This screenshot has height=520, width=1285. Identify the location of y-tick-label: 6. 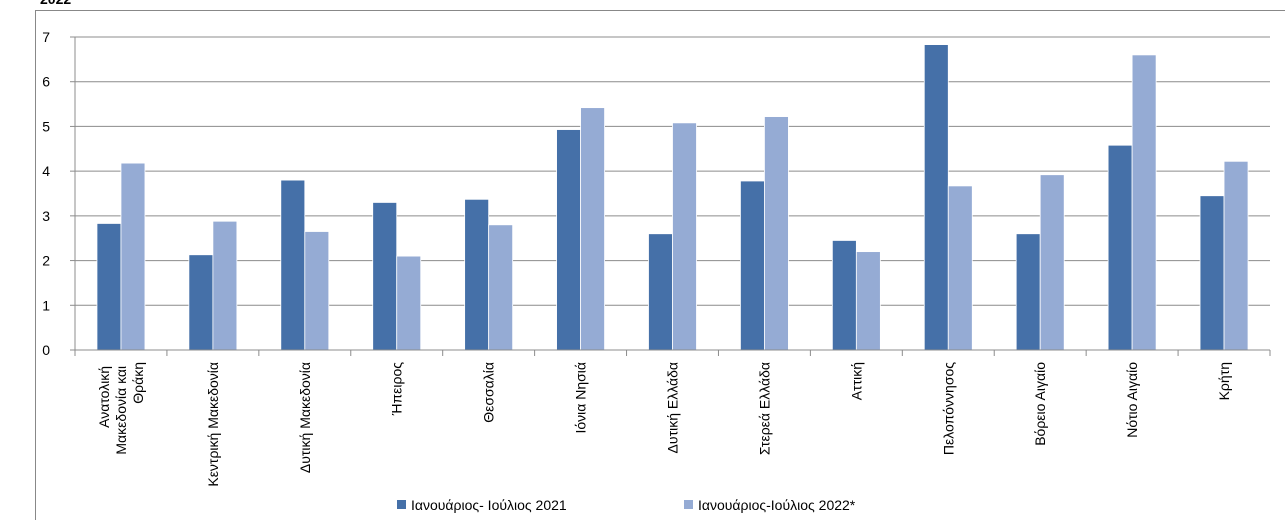
(46, 82).